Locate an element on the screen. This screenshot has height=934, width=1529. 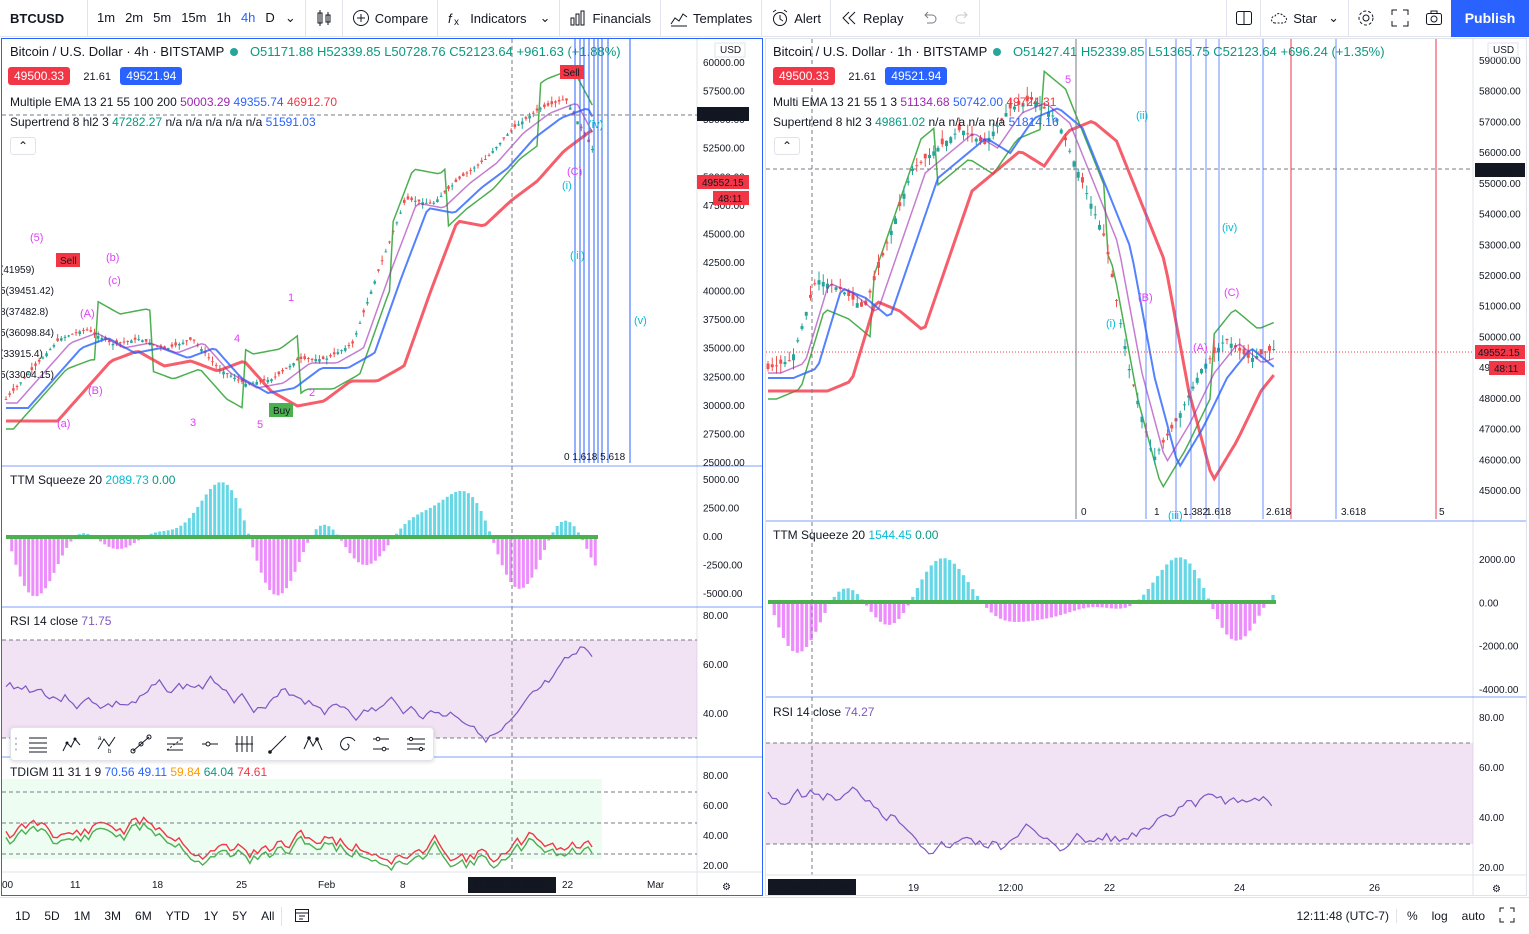
range-1y: 1Y is located at coordinates (211, 916).